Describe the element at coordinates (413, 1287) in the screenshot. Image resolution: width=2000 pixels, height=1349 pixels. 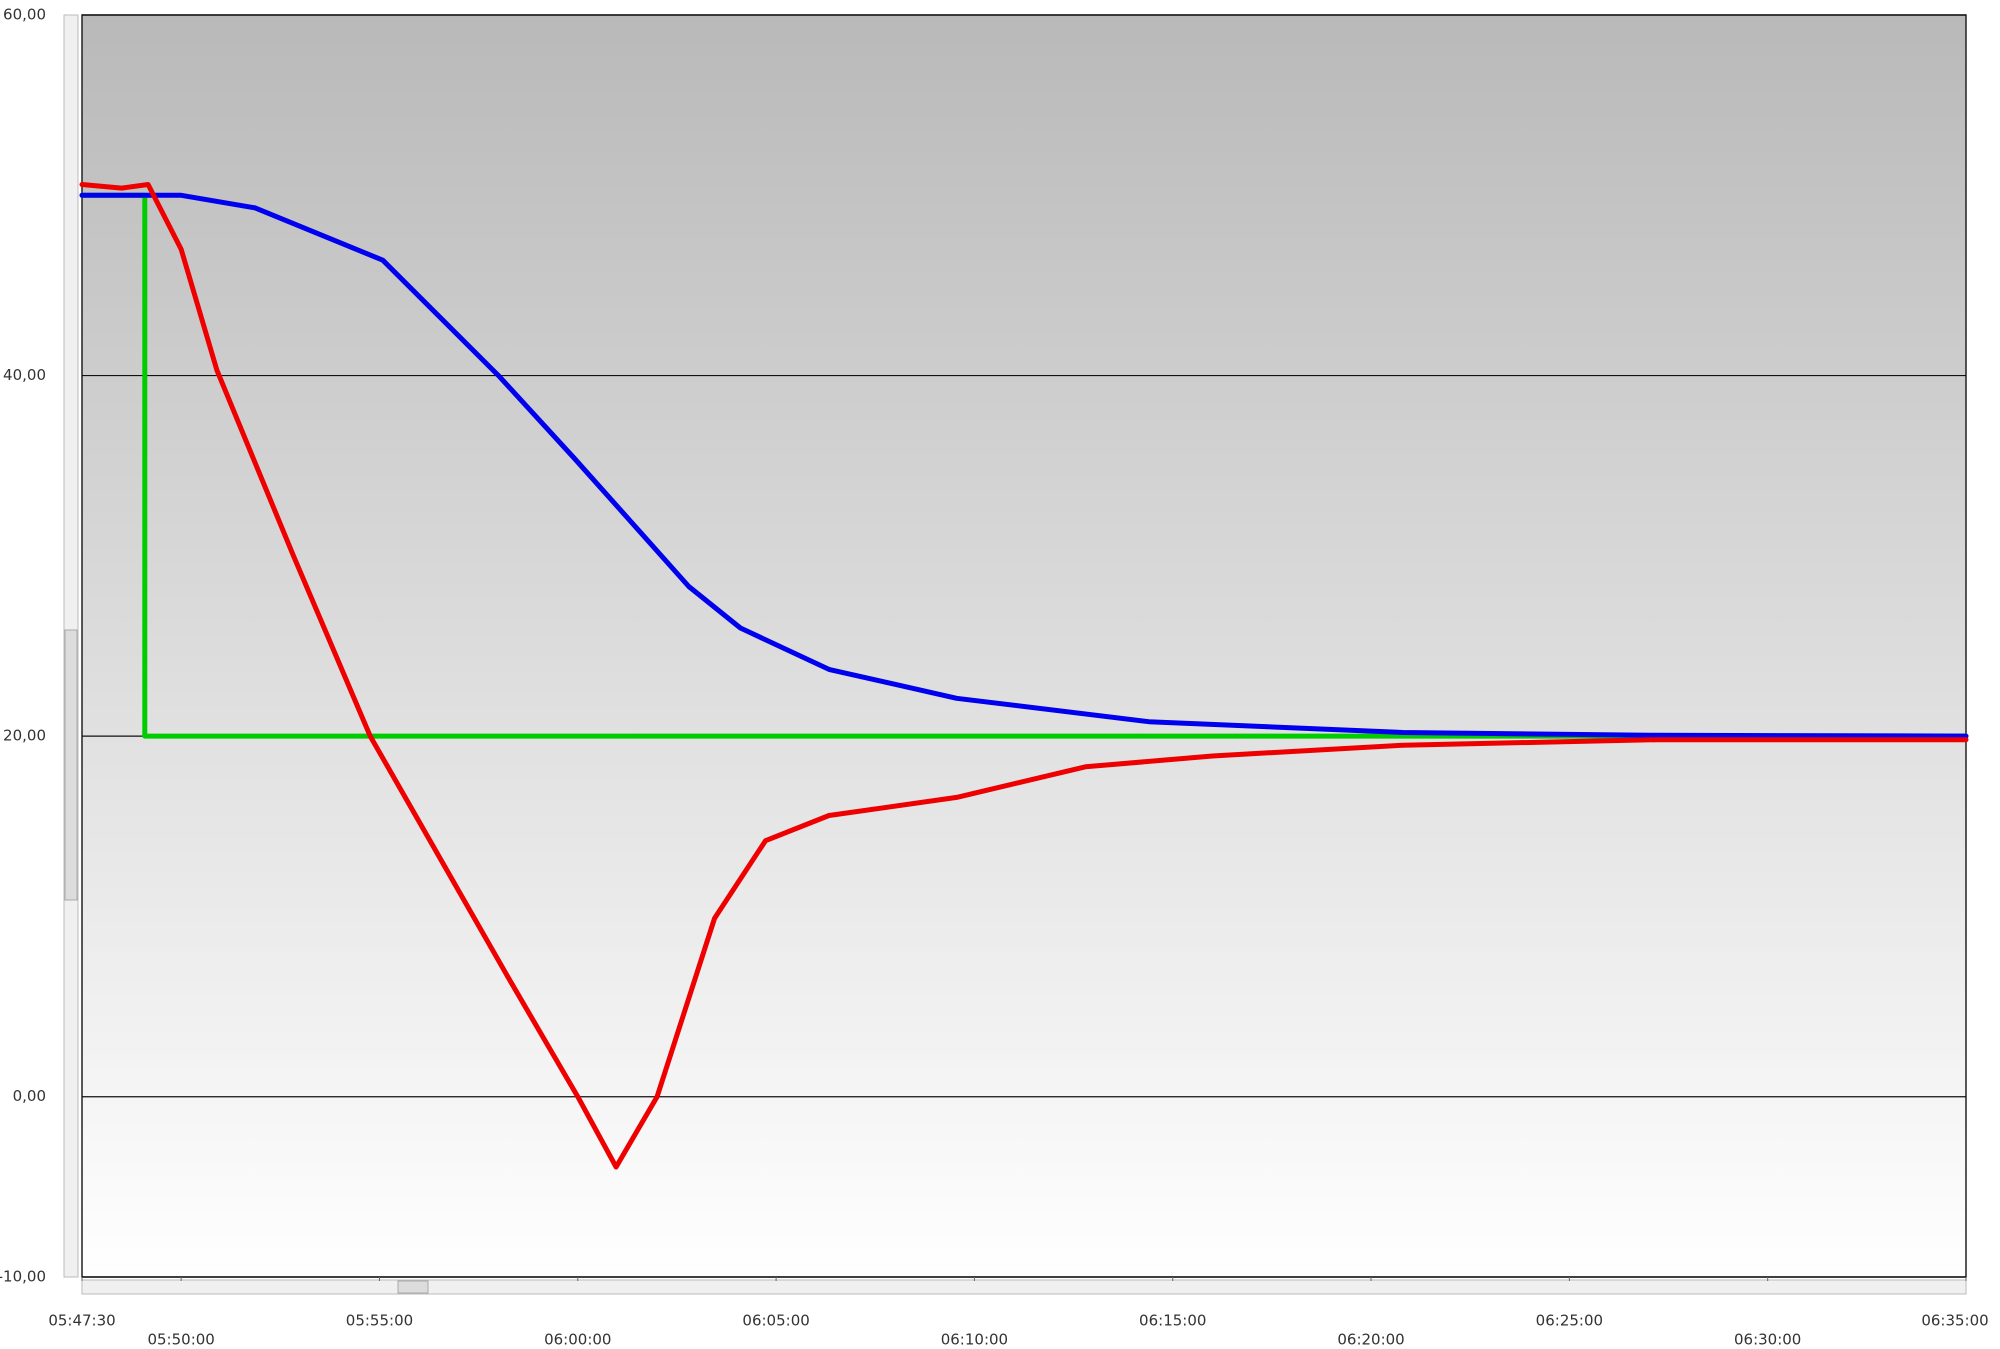
I see `horizontal-scroll-thumb` at that location.